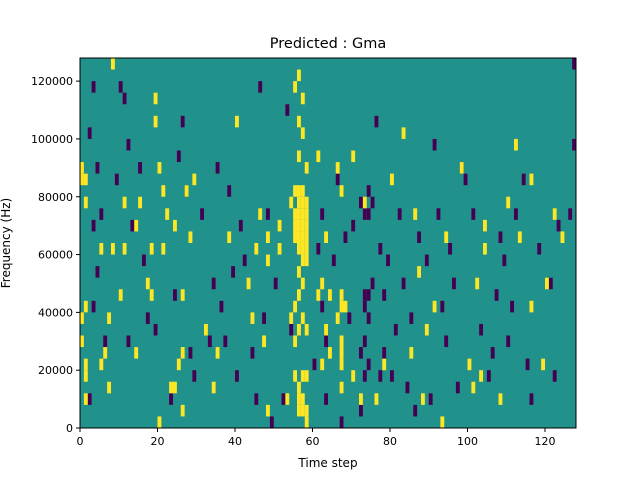  I want to click on x-tick-label: 100, so click(467, 441).